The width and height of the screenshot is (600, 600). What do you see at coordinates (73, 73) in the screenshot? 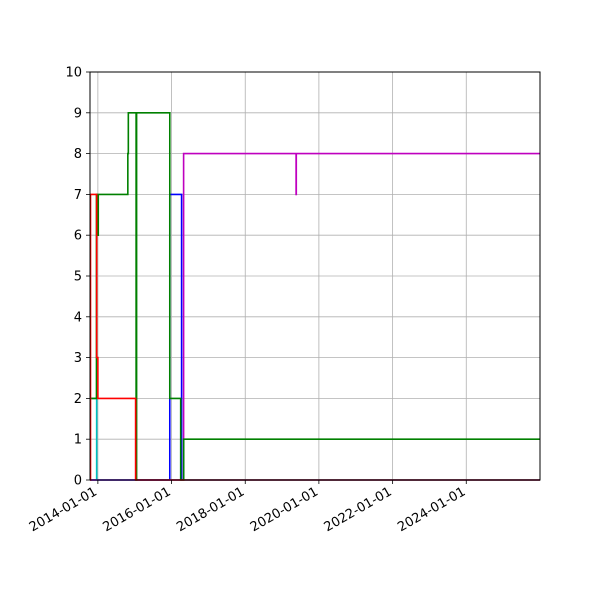
I see `y-tick-label: 10` at bounding box center [73, 73].